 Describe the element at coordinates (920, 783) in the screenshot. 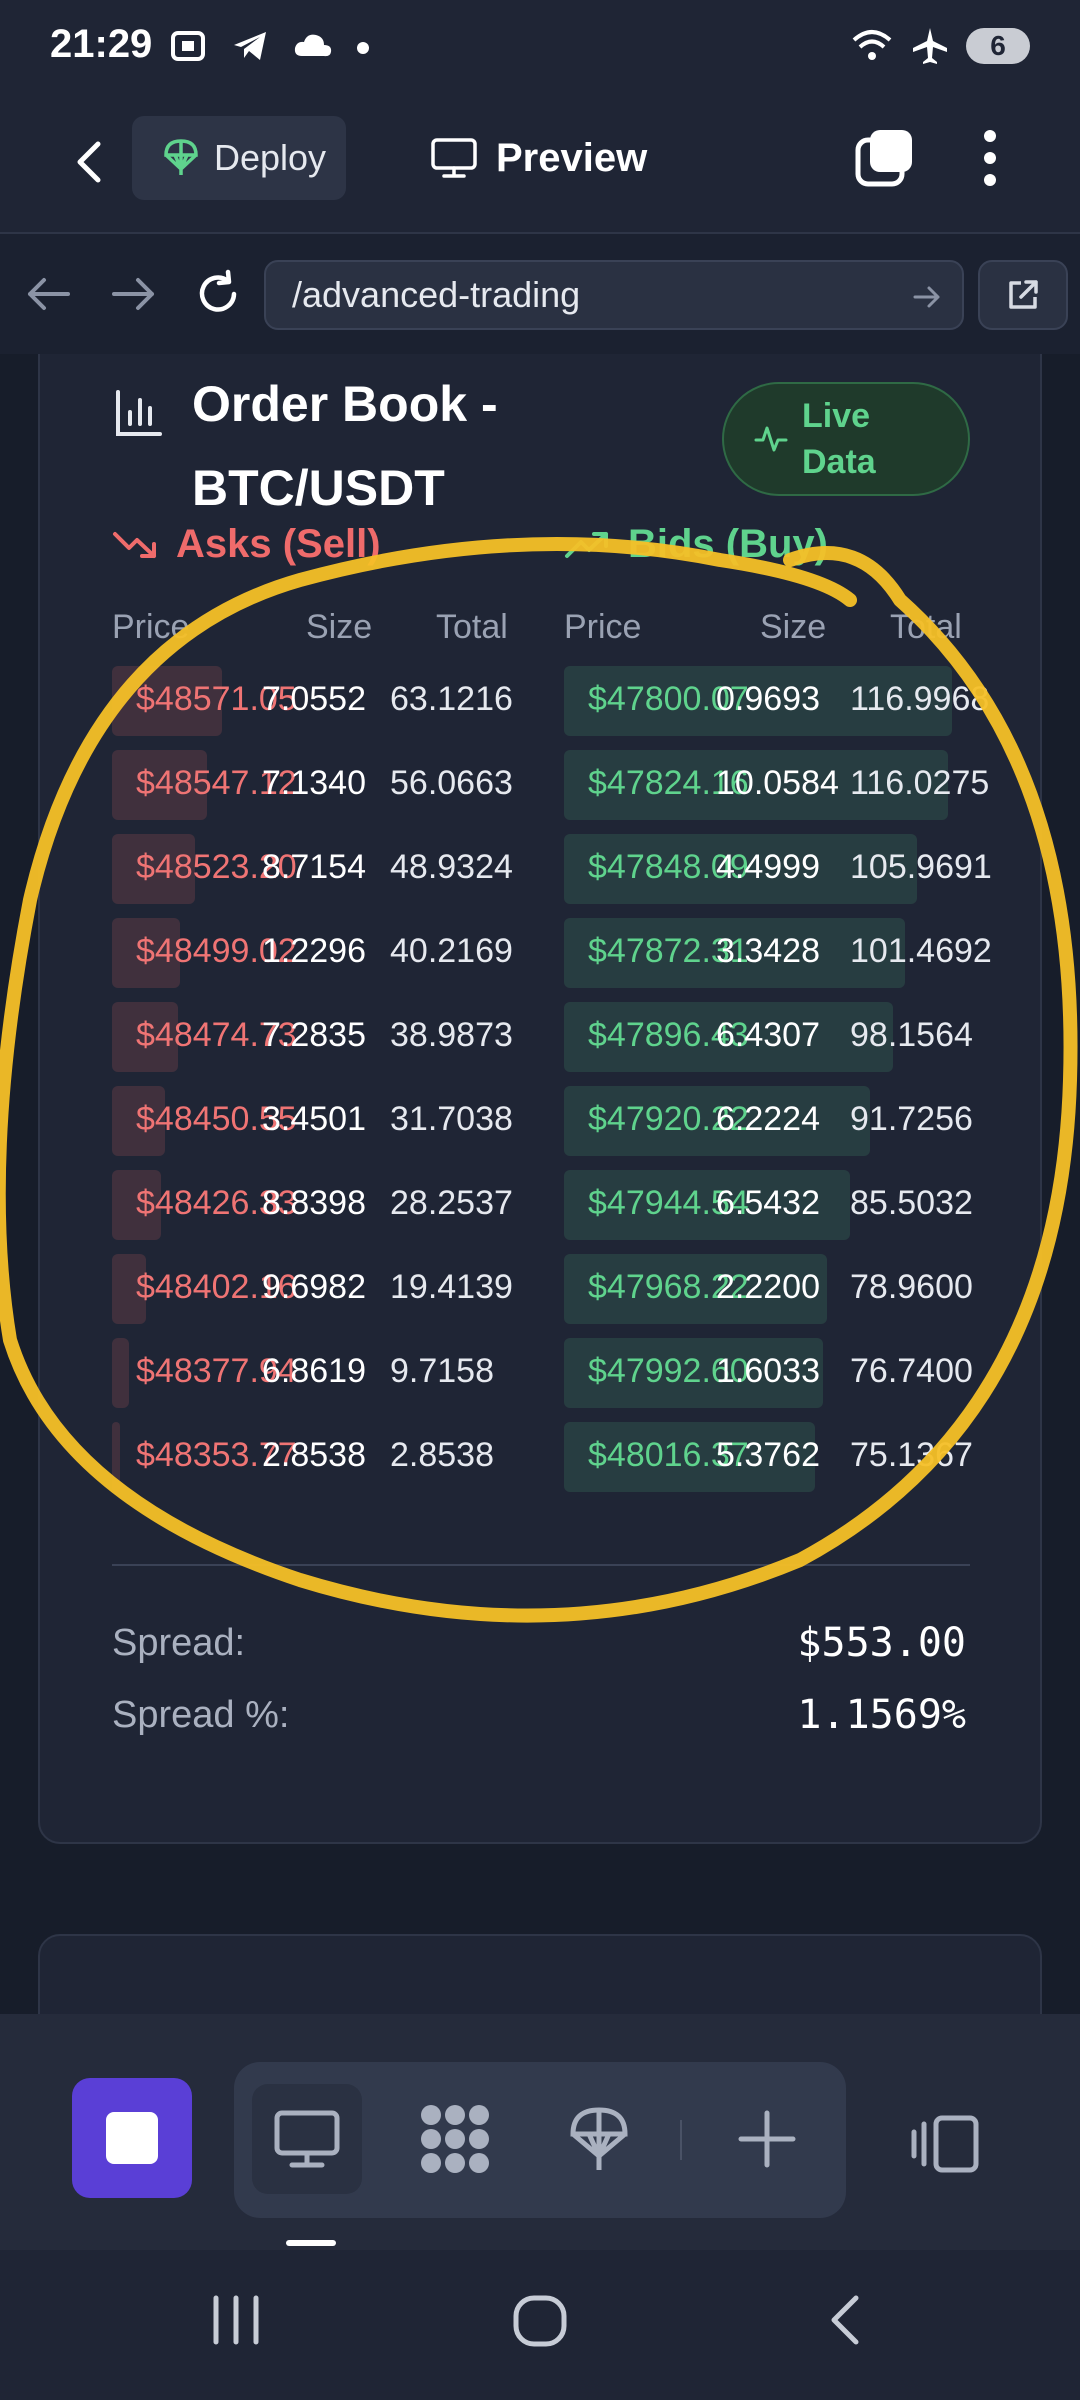

I see `bid-total: 116.0275` at that location.